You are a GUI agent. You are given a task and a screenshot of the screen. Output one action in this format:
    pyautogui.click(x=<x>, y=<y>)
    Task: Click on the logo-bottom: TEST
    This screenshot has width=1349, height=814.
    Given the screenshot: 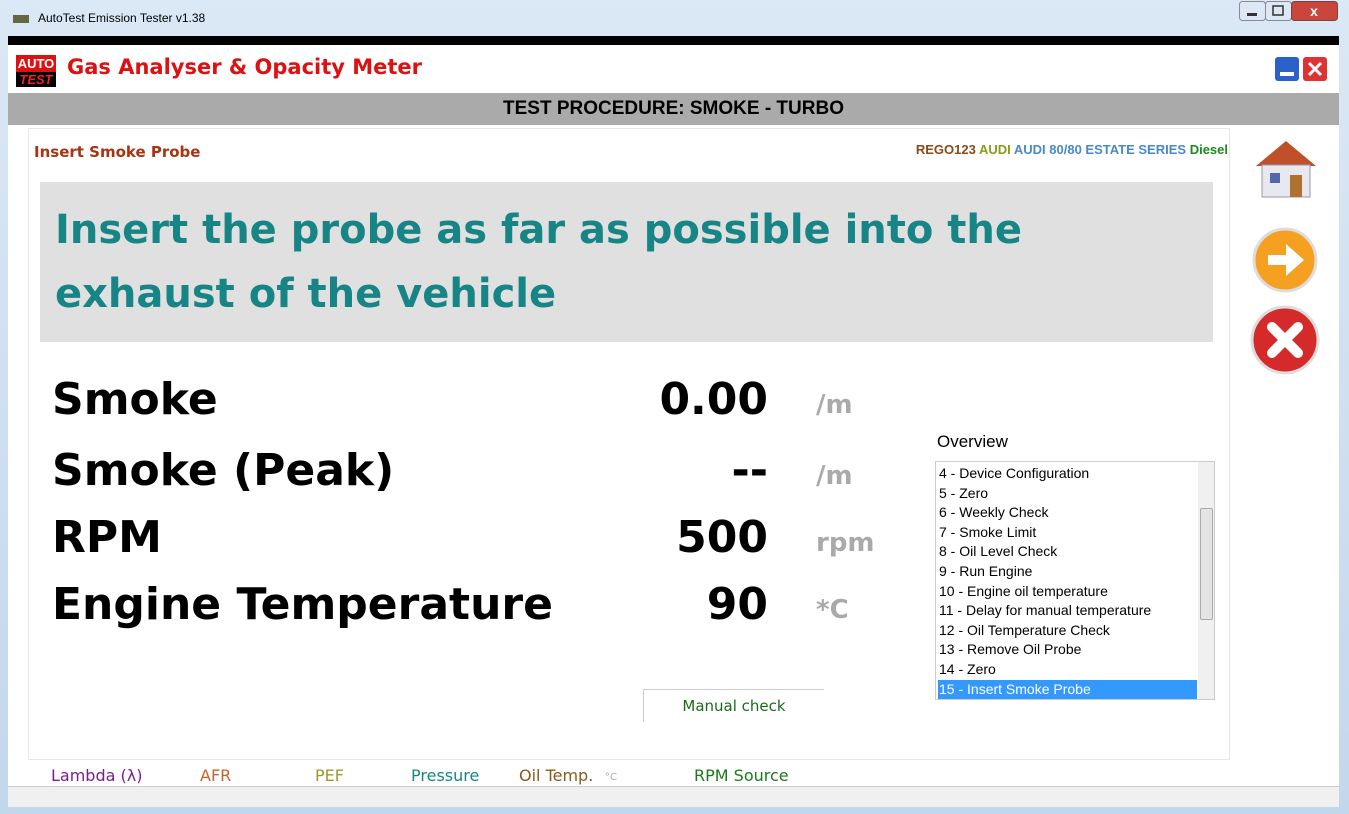 What is the action you would take?
    pyautogui.click(x=36, y=79)
    